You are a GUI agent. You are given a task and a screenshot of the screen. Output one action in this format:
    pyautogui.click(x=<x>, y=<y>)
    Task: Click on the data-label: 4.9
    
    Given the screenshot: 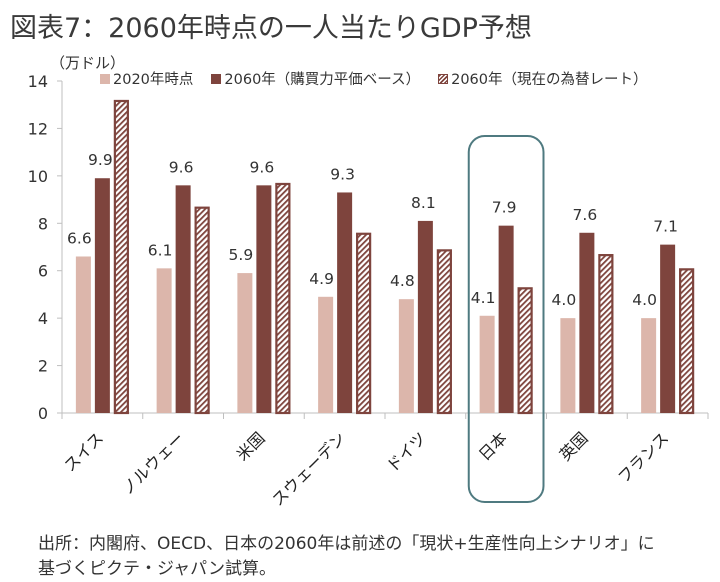 What is the action you would take?
    pyautogui.click(x=321, y=279)
    